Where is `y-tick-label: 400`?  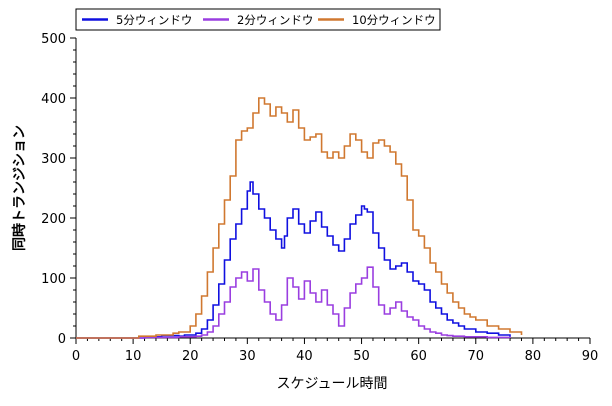 y-tick-label: 400 is located at coordinates (53, 99).